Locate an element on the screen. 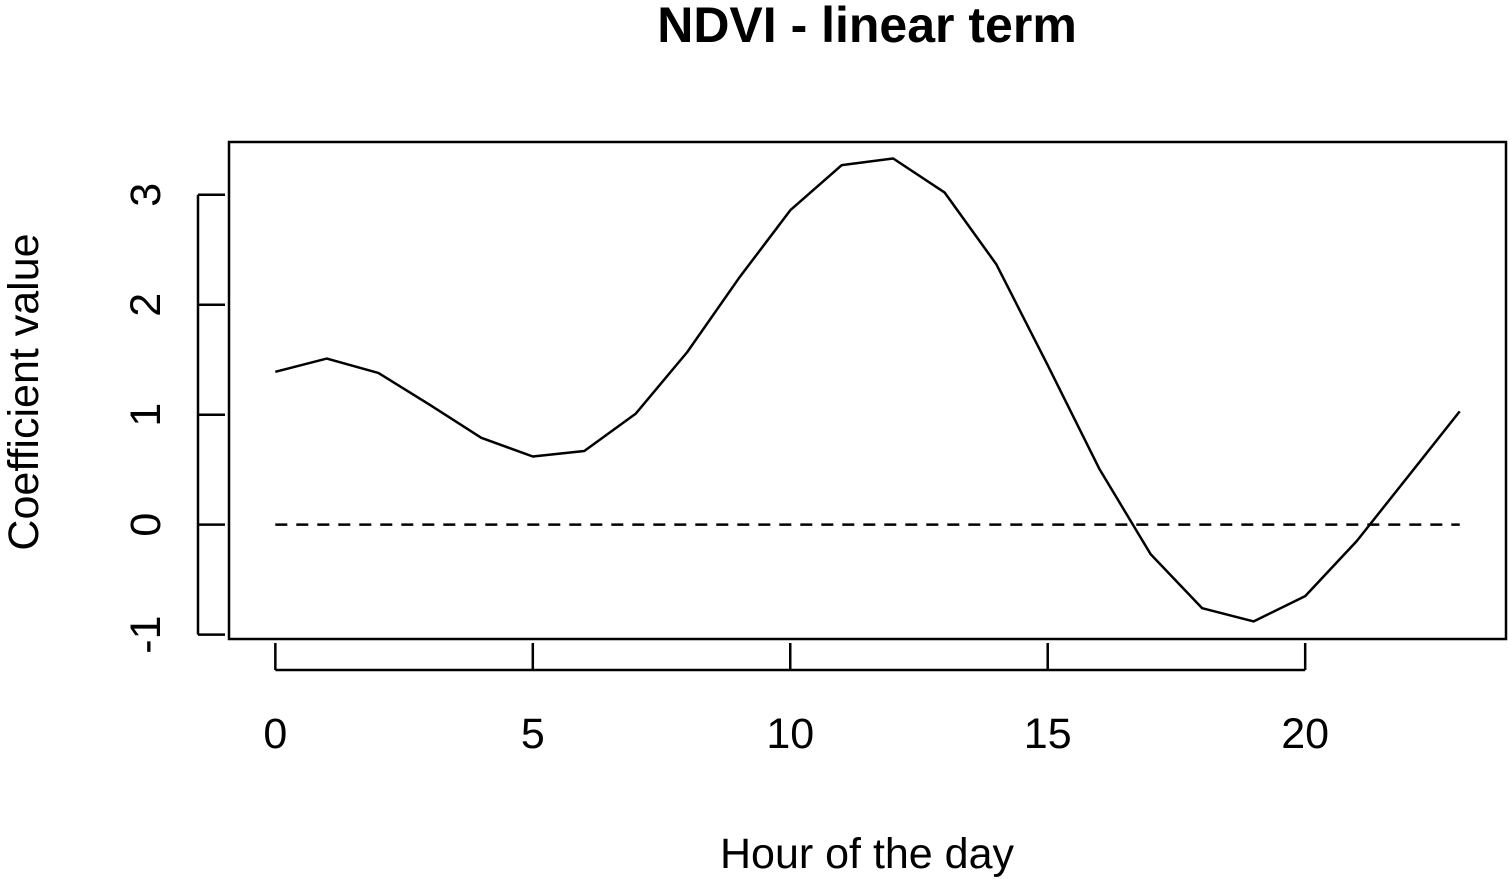  x-tick-label: 10 is located at coordinates (790, 734).